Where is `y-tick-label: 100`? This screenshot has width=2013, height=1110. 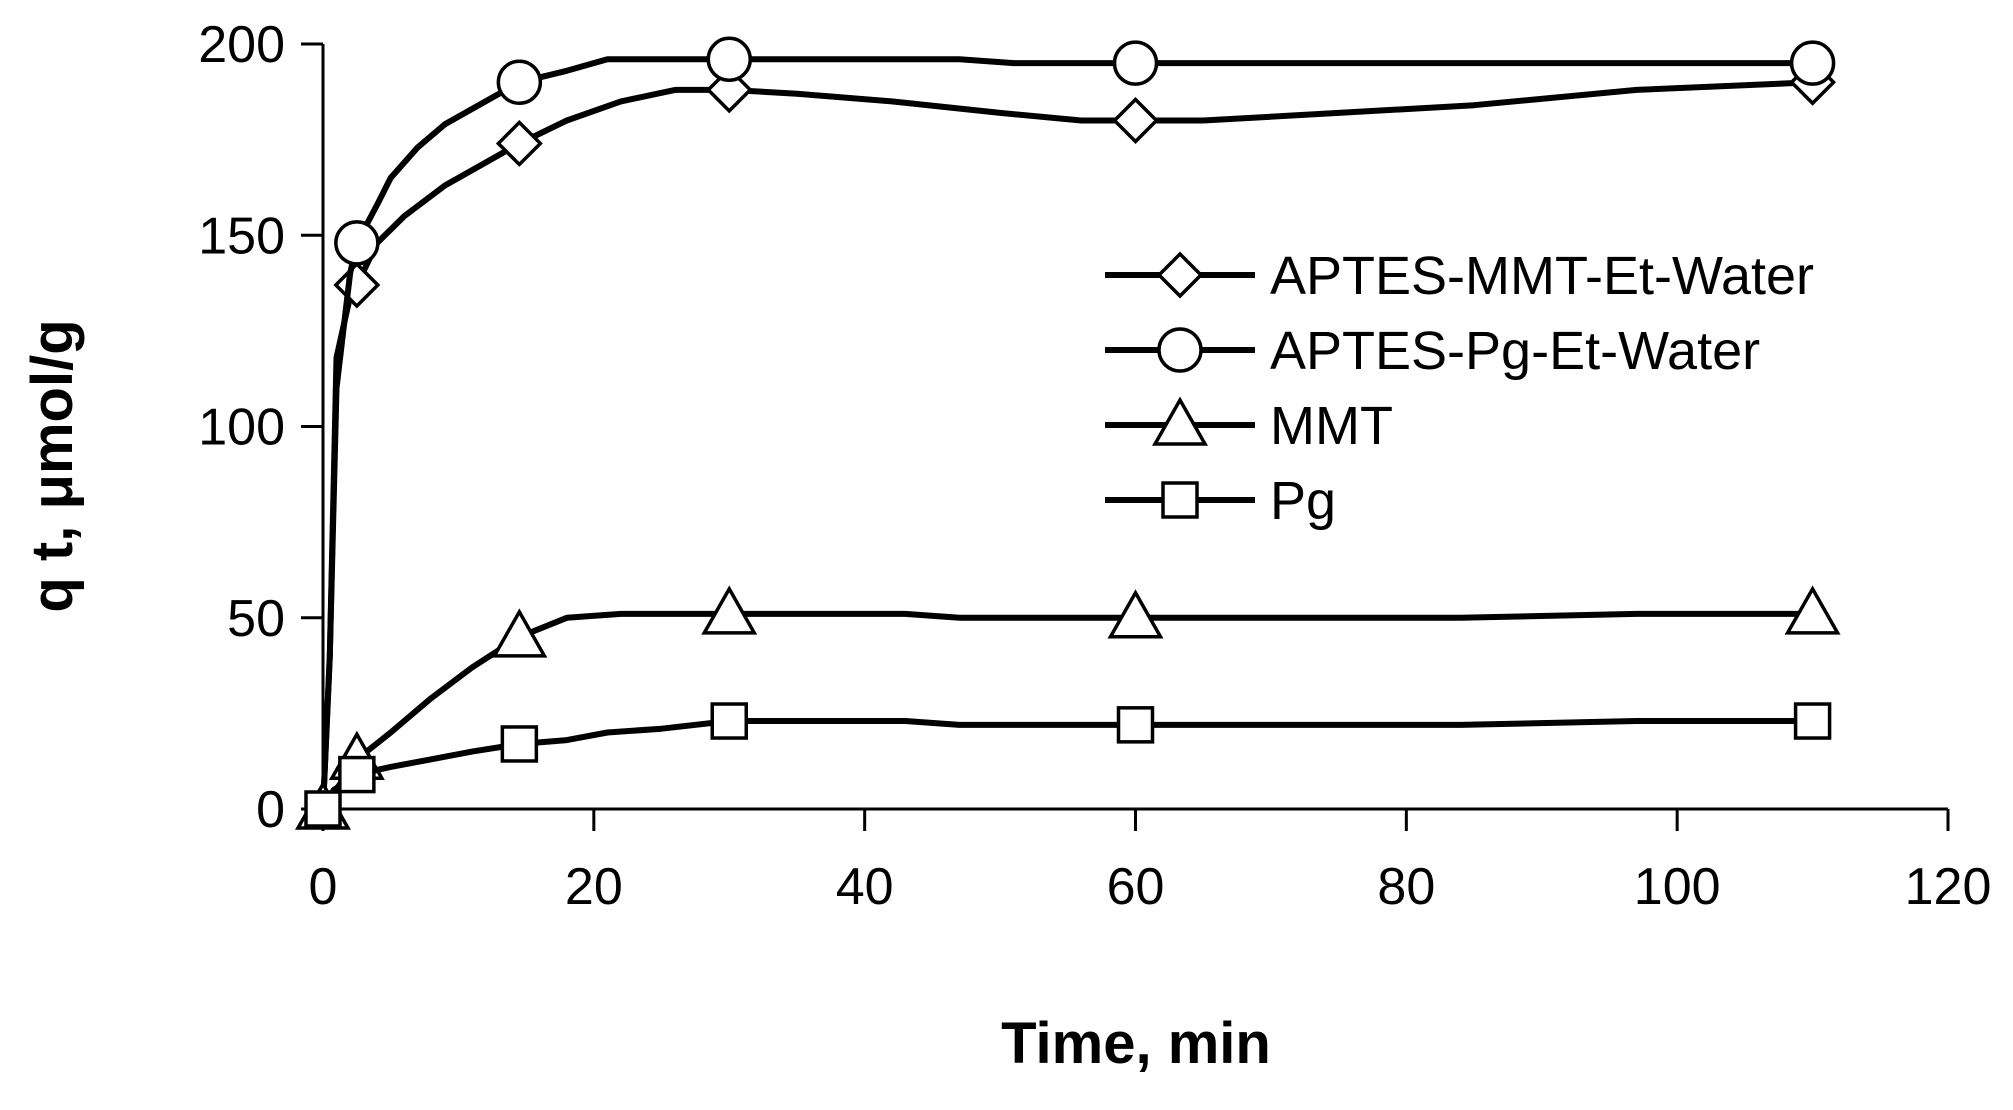 y-tick-label: 100 is located at coordinates (241, 428).